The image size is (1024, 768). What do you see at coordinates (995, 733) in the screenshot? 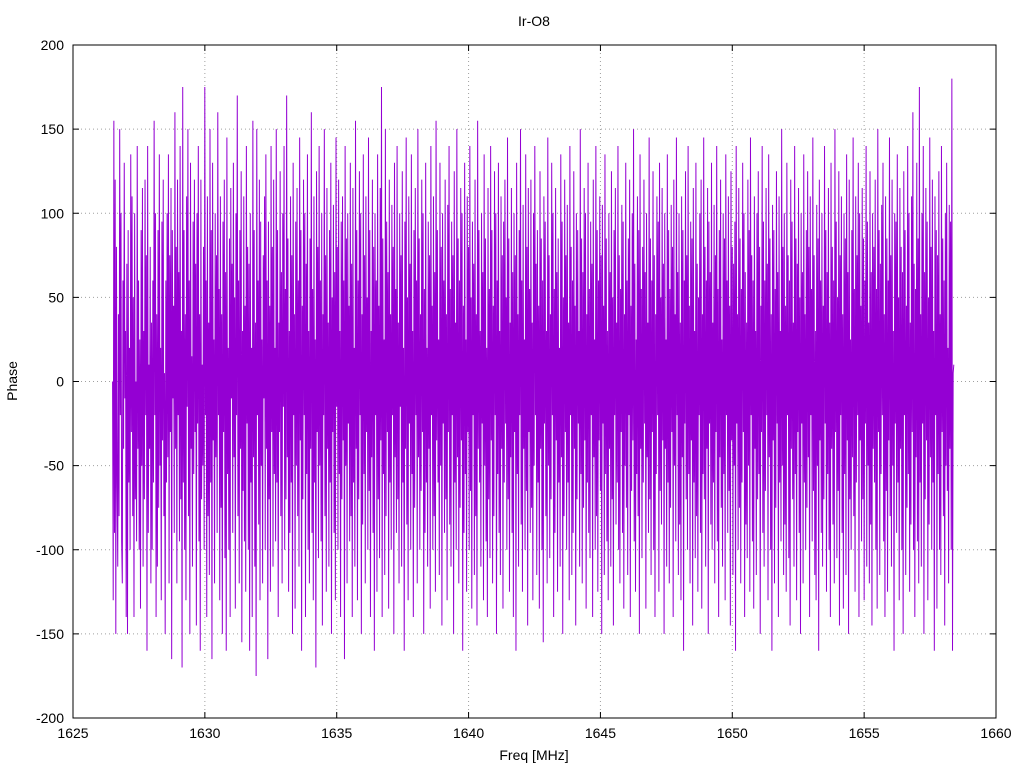
I see `x-tick-label: 1660` at bounding box center [995, 733].